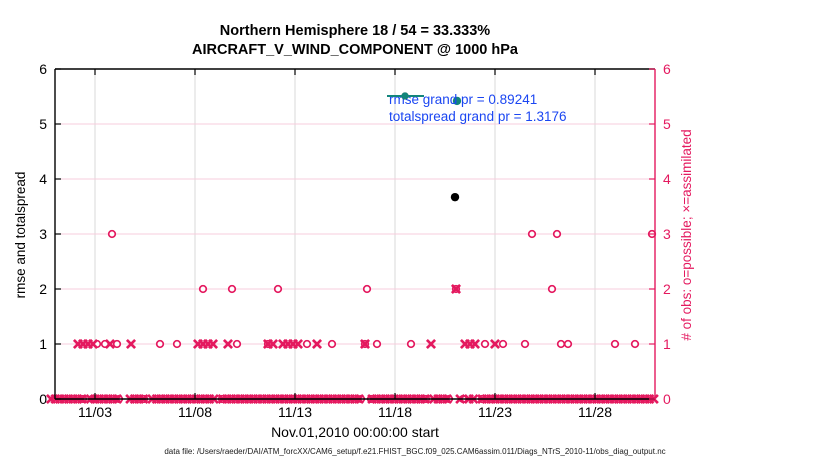  Describe the element at coordinates (395, 412) in the screenshot. I see `x-tick-label: 11/18` at that location.